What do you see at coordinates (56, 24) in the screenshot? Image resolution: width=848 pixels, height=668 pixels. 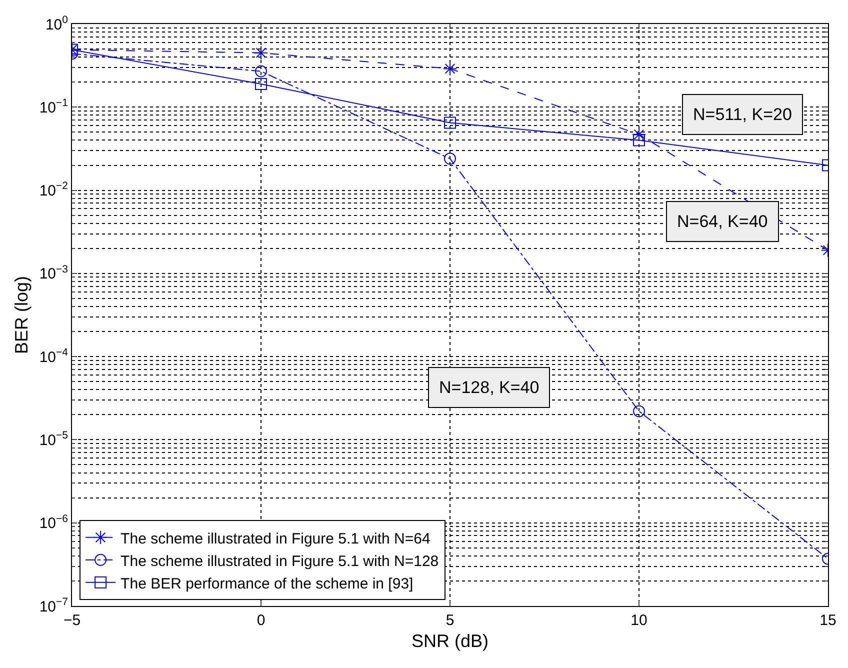 I see `y-tick-label: 10$^{0}$` at bounding box center [56, 24].